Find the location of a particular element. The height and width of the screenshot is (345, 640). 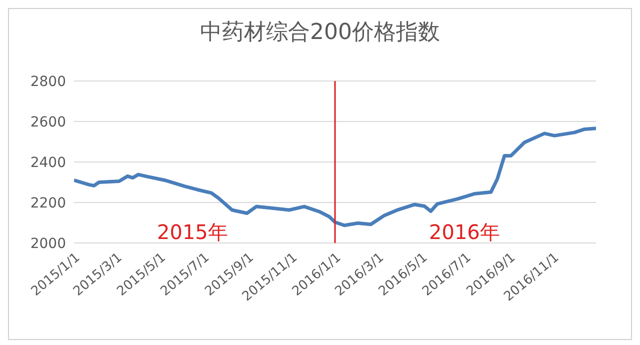

y-tick-label: 2400 is located at coordinates (48, 162).